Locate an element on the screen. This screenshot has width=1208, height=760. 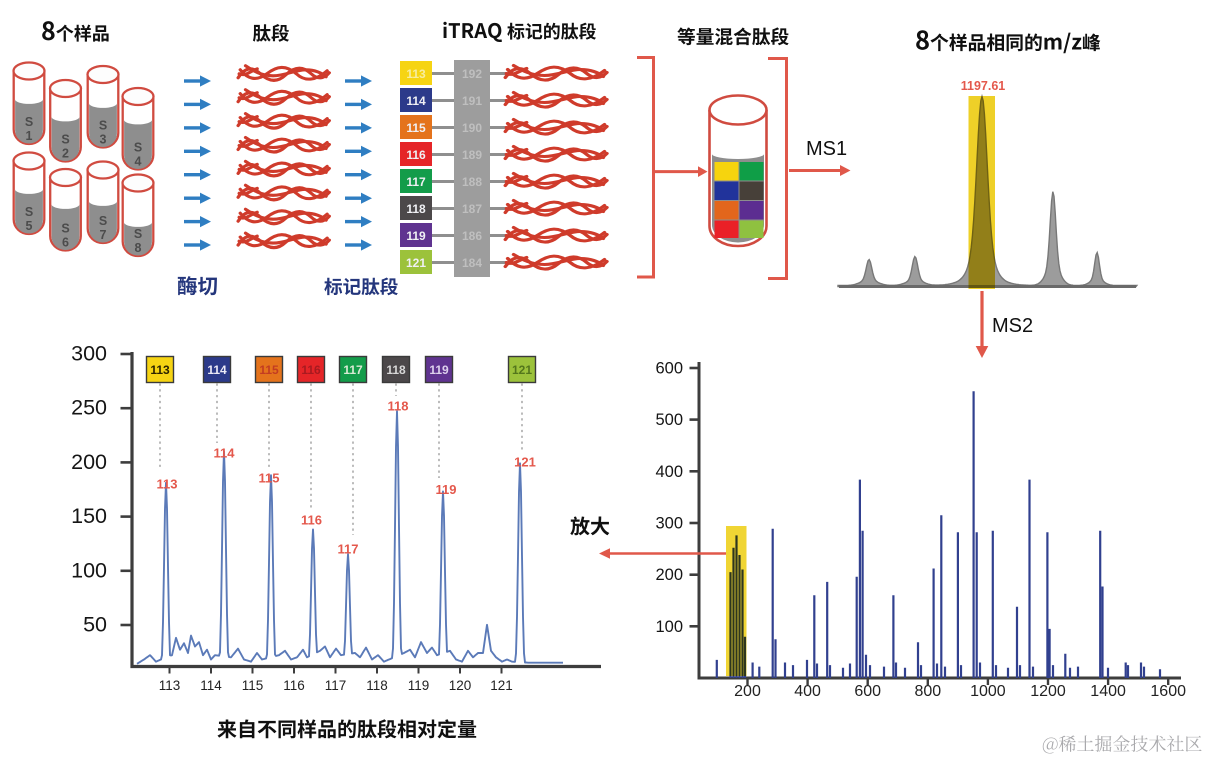
svg-text: 150 is located at coordinates (89, 516).